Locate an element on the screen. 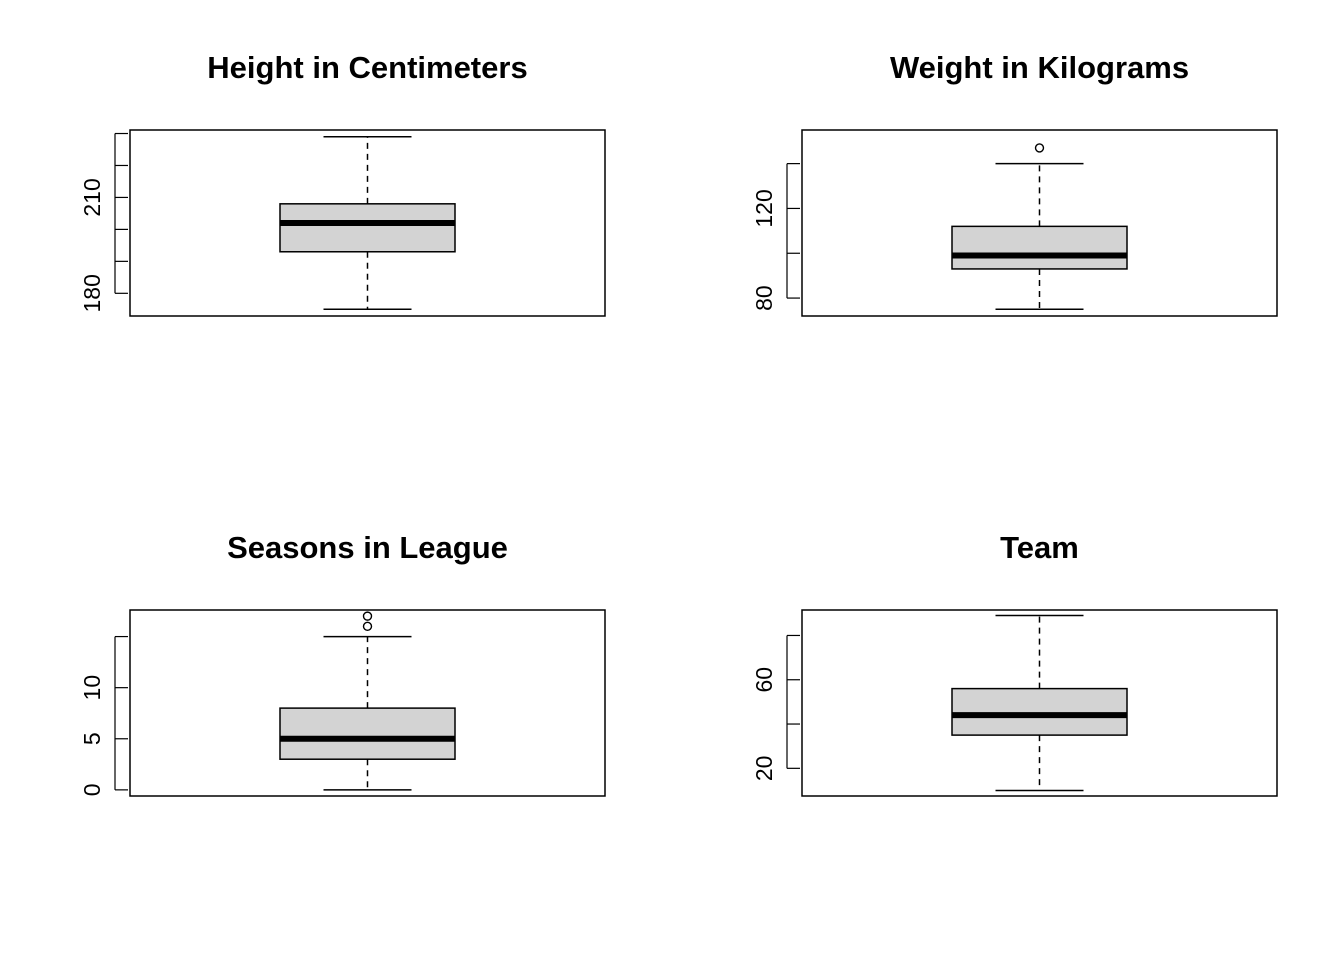 The height and width of the screenshot is (960, 1344). chart-title: Height in Centimeters is located at coordinates (367, 67).